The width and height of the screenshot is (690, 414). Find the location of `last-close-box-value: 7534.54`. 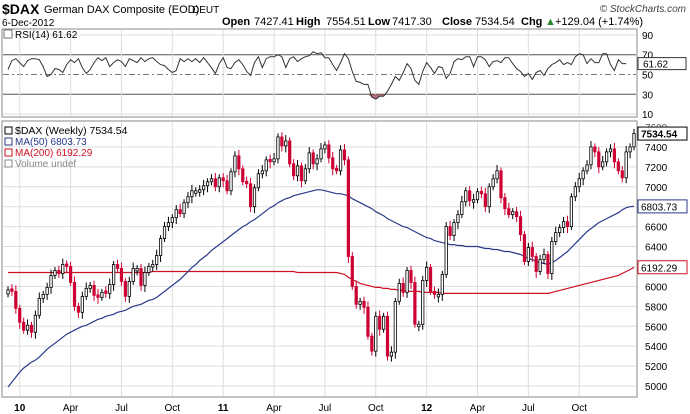

last-close-box-value: 7534.54 is located at coordinates (659, 135).